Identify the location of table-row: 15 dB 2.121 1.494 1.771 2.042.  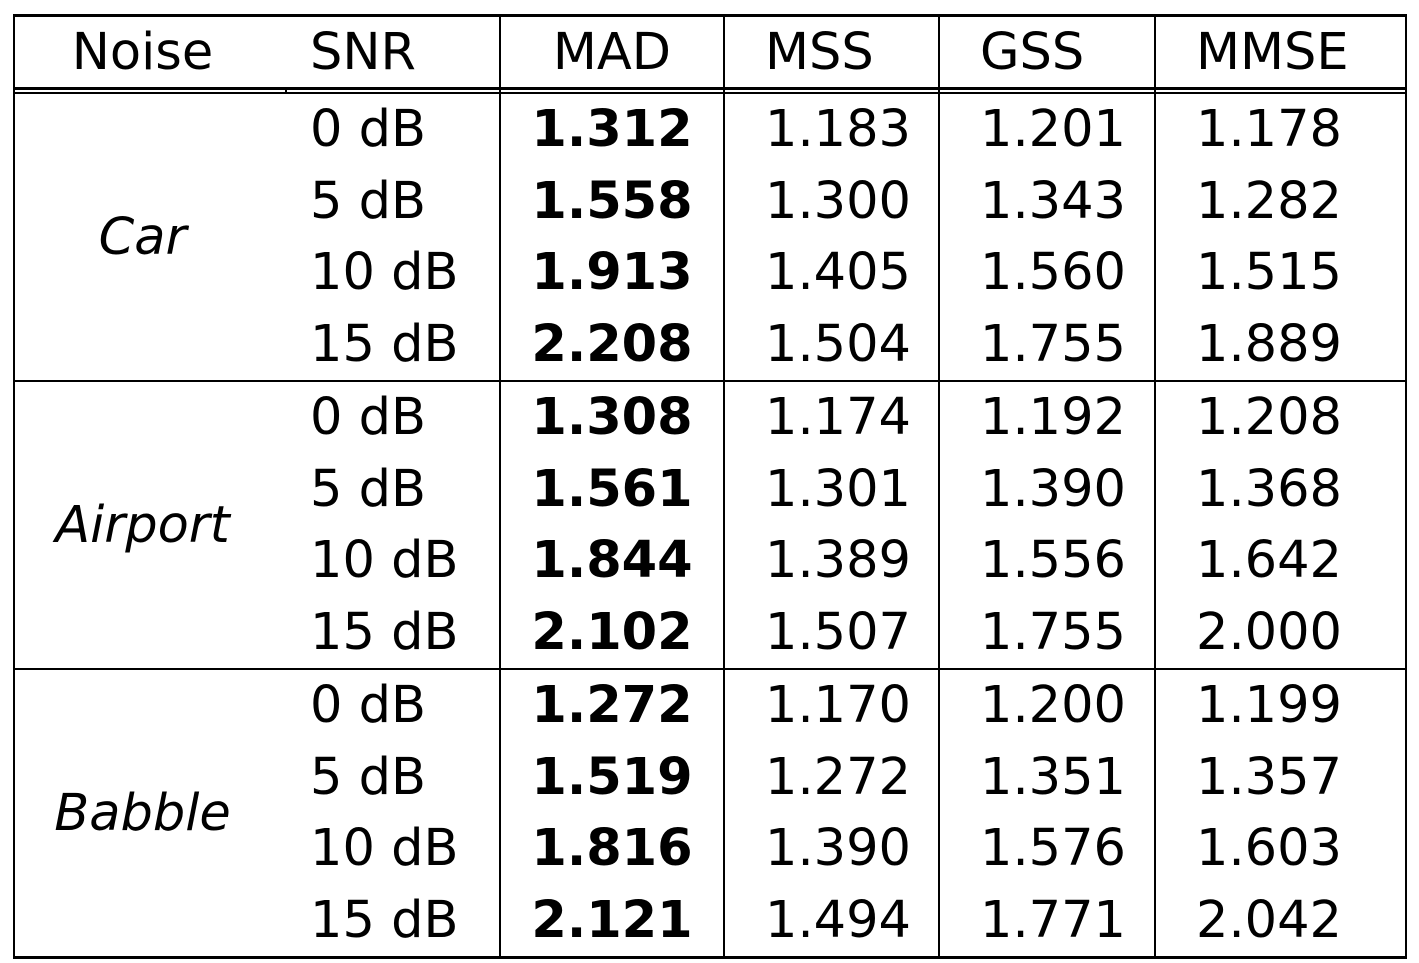
(710, 921).